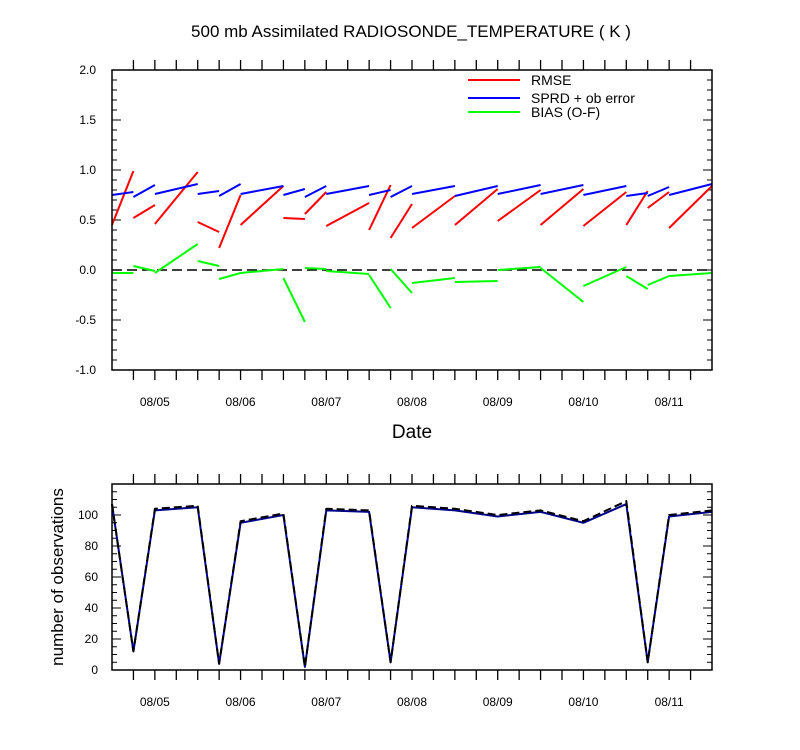  What do you see at coordinates (155, 402) in the screenshot?
I see `top-x-tick-label: 08/05` at bounding box center [155, 402].